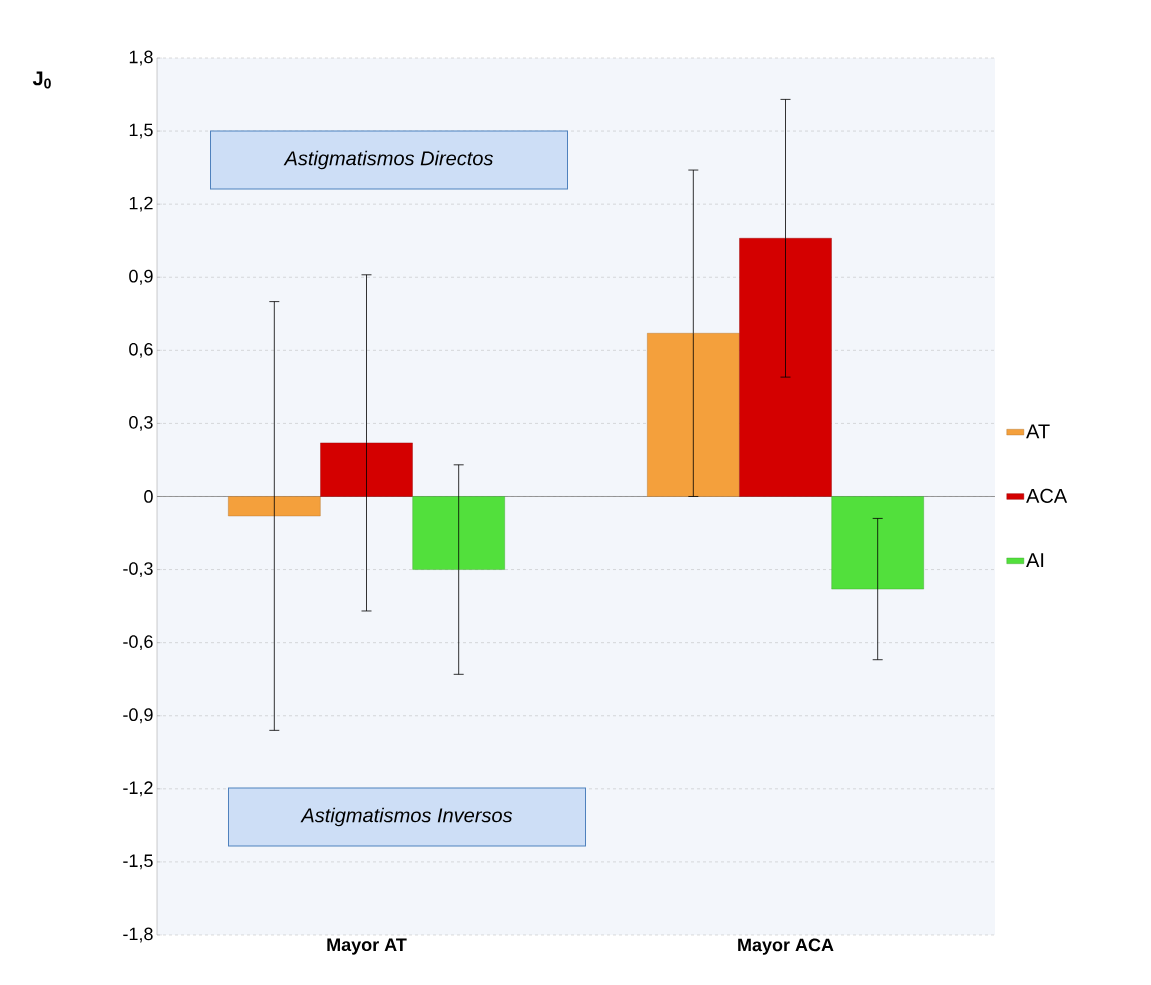 This screenshot has width=1151, height=985. What do you see at coordinates (148, 496) in the screenshot?
I see `y-tick-label: 0` at bounding box center [148, 496].